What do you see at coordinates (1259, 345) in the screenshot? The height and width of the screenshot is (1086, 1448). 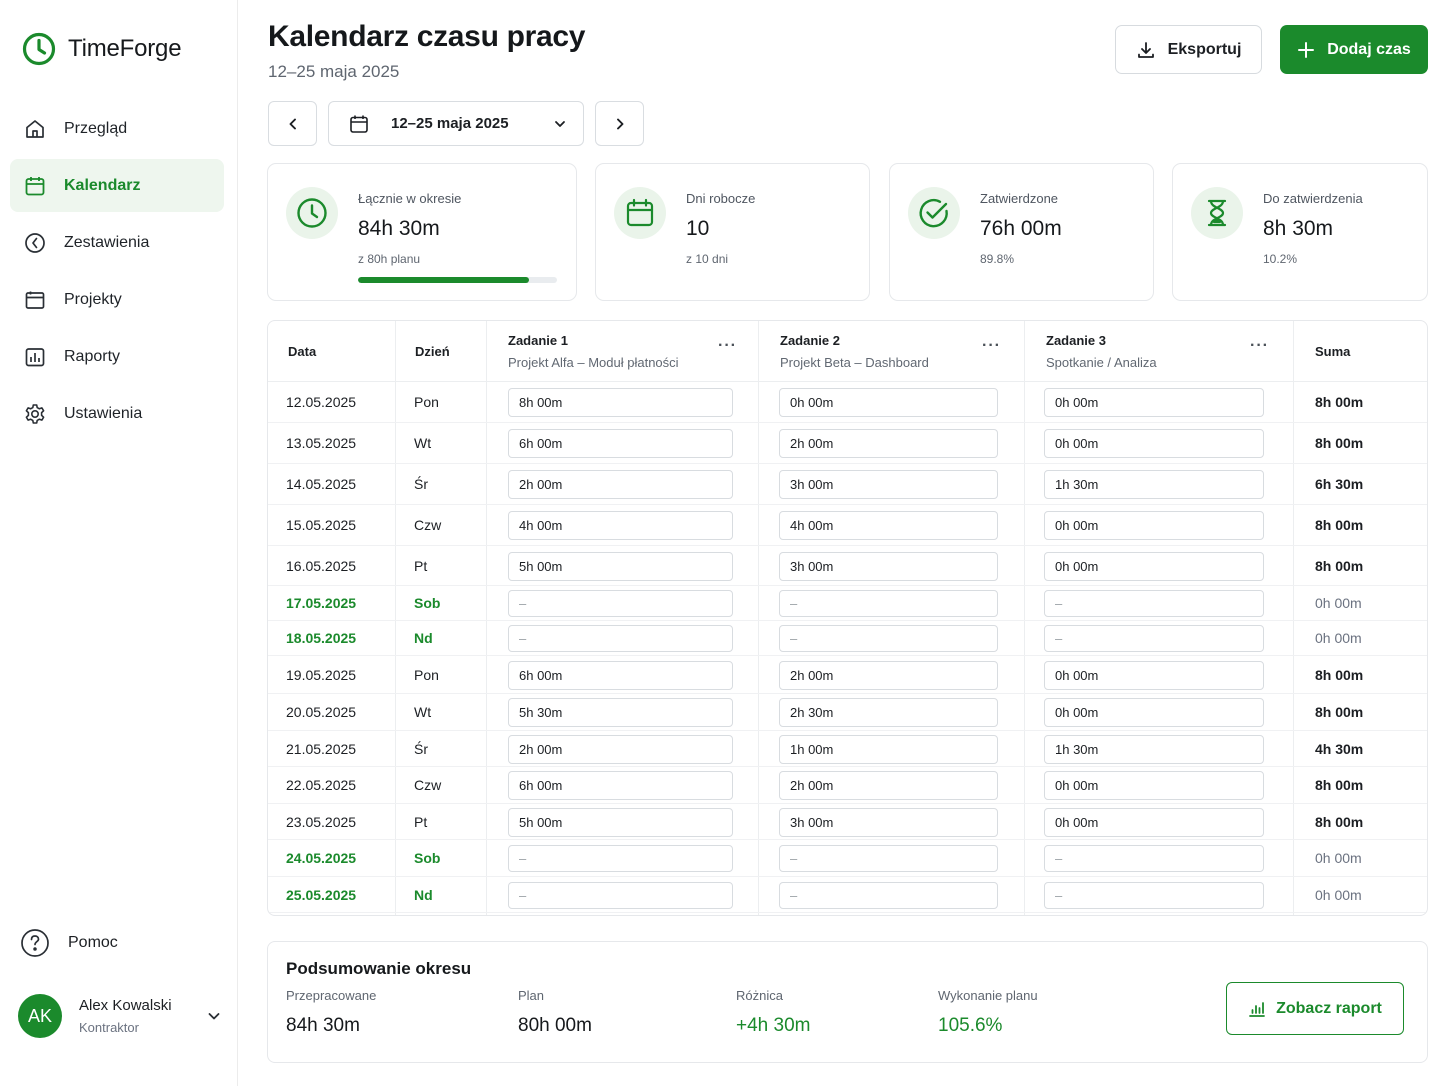 I see `task3-more-icon: ···` at bounding box center [1259, 345].